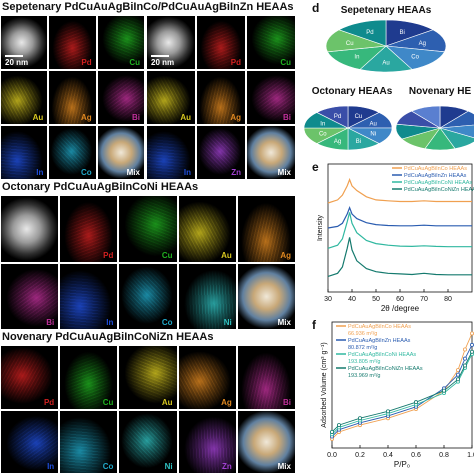  I want to click on pie-slice-label: Ni, so click(373, 135).